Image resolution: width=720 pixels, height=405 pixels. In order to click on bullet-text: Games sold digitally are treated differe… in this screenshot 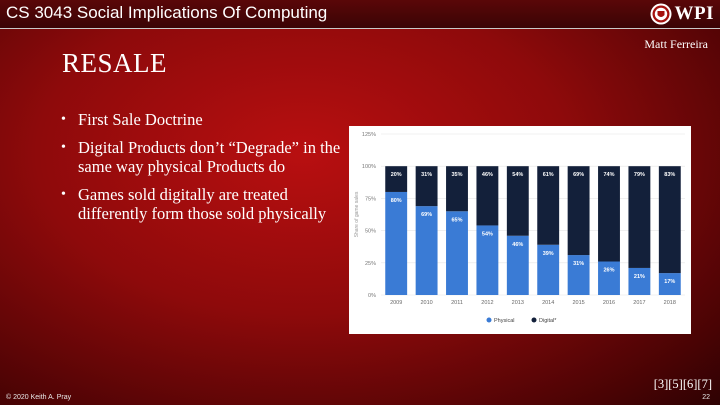, I will do `click(202, 204)`.